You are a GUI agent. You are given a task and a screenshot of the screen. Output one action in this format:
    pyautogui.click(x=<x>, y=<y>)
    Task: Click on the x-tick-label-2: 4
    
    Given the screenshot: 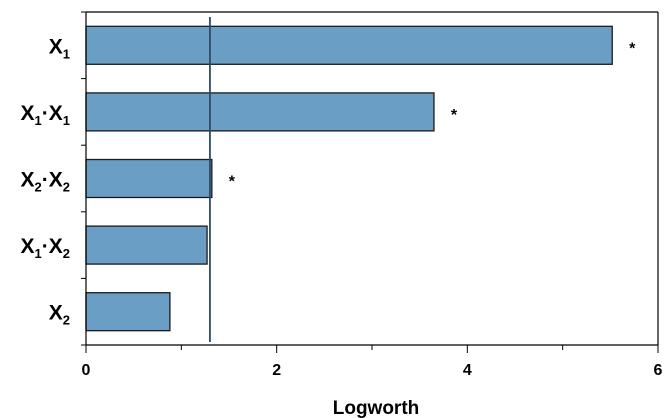 What is the action you would take?
    pyautogui.click(x=467, y=370)
    